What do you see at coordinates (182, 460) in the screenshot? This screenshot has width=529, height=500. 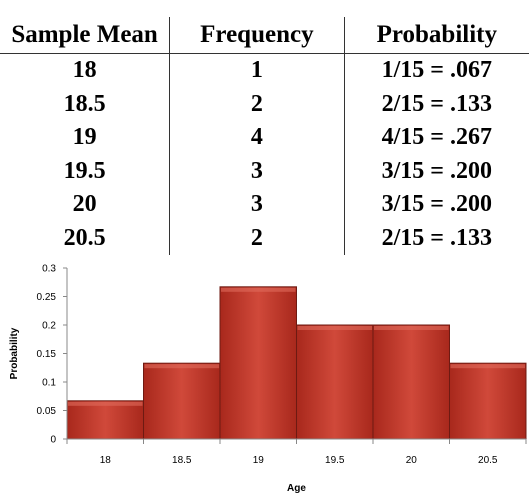 I see `x-tick-label: 18.5` at bounding box center [182, 460].